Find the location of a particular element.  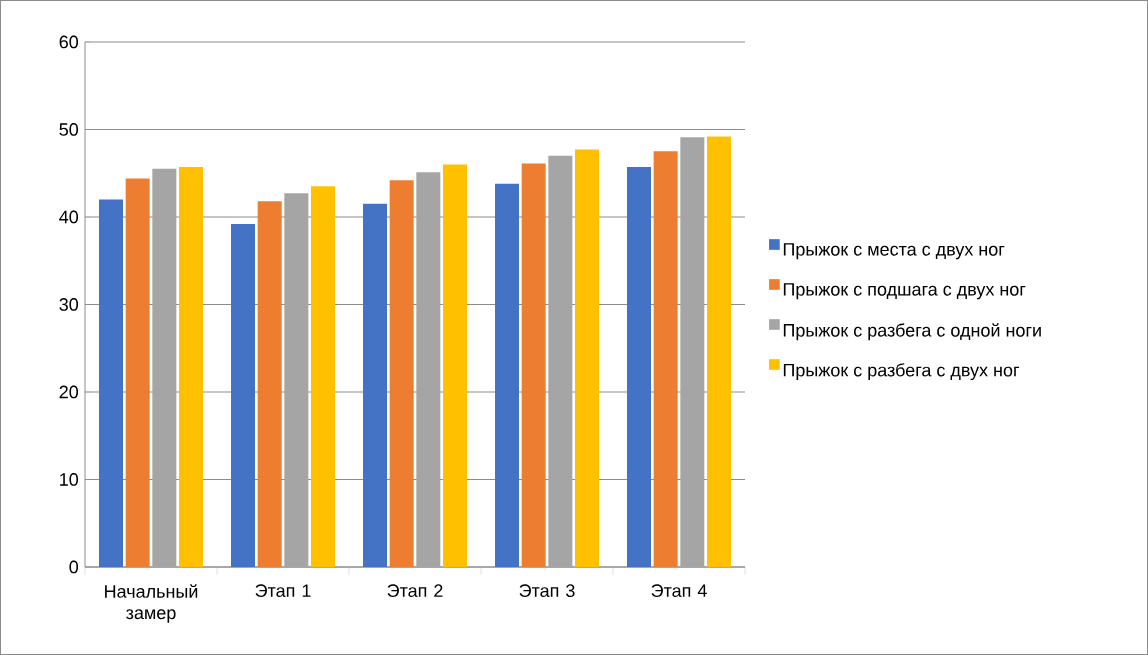

legend-label: Прыжок с места с двух ног is located at coordinates (894, 251).